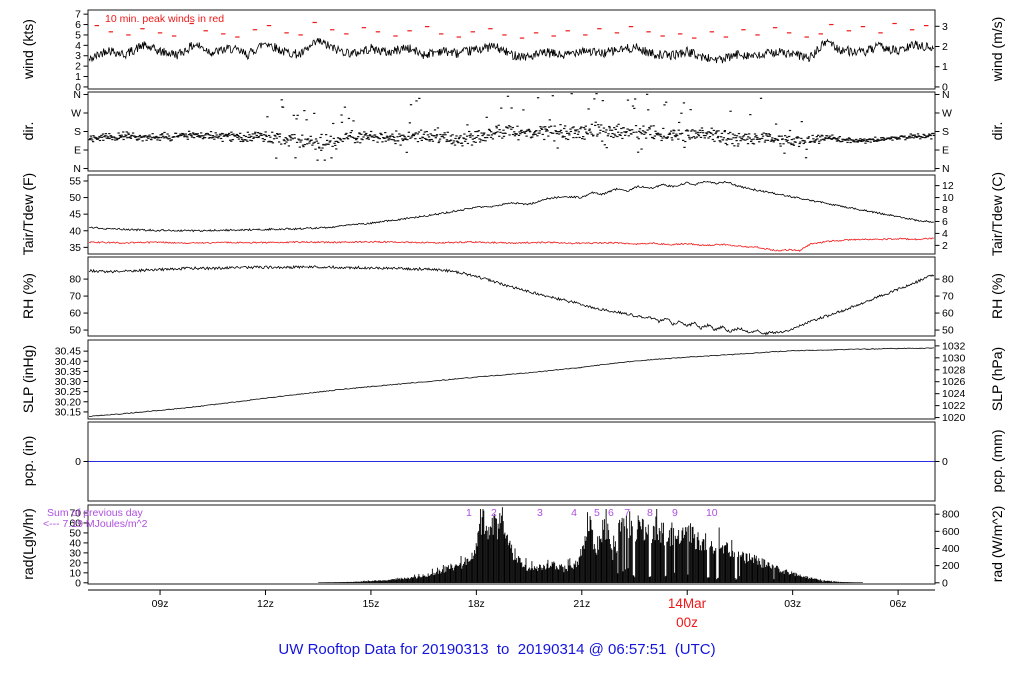 The width and height of the screenshot is (1024, 700). I want to click on svg-text: 800, so click(951, 515).